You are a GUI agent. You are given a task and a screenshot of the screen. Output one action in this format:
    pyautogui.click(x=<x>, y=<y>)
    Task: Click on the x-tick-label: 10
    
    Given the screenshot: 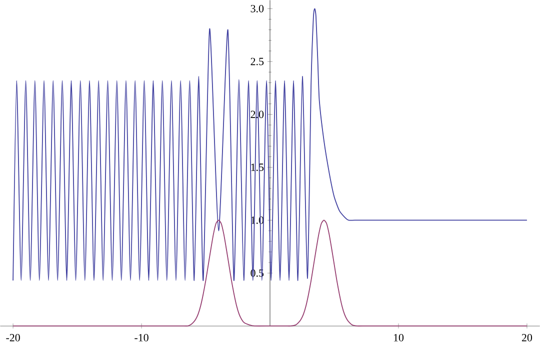 What is the action you would take?
    pyautogui.click(x=399, y=338)
    